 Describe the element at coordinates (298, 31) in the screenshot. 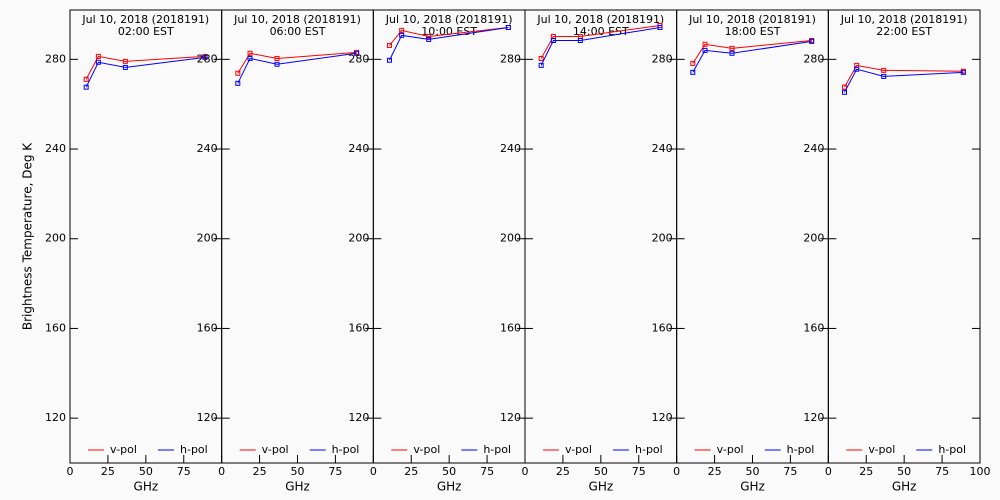

I see `panel-subtitle: 06:00 EST` at that location.